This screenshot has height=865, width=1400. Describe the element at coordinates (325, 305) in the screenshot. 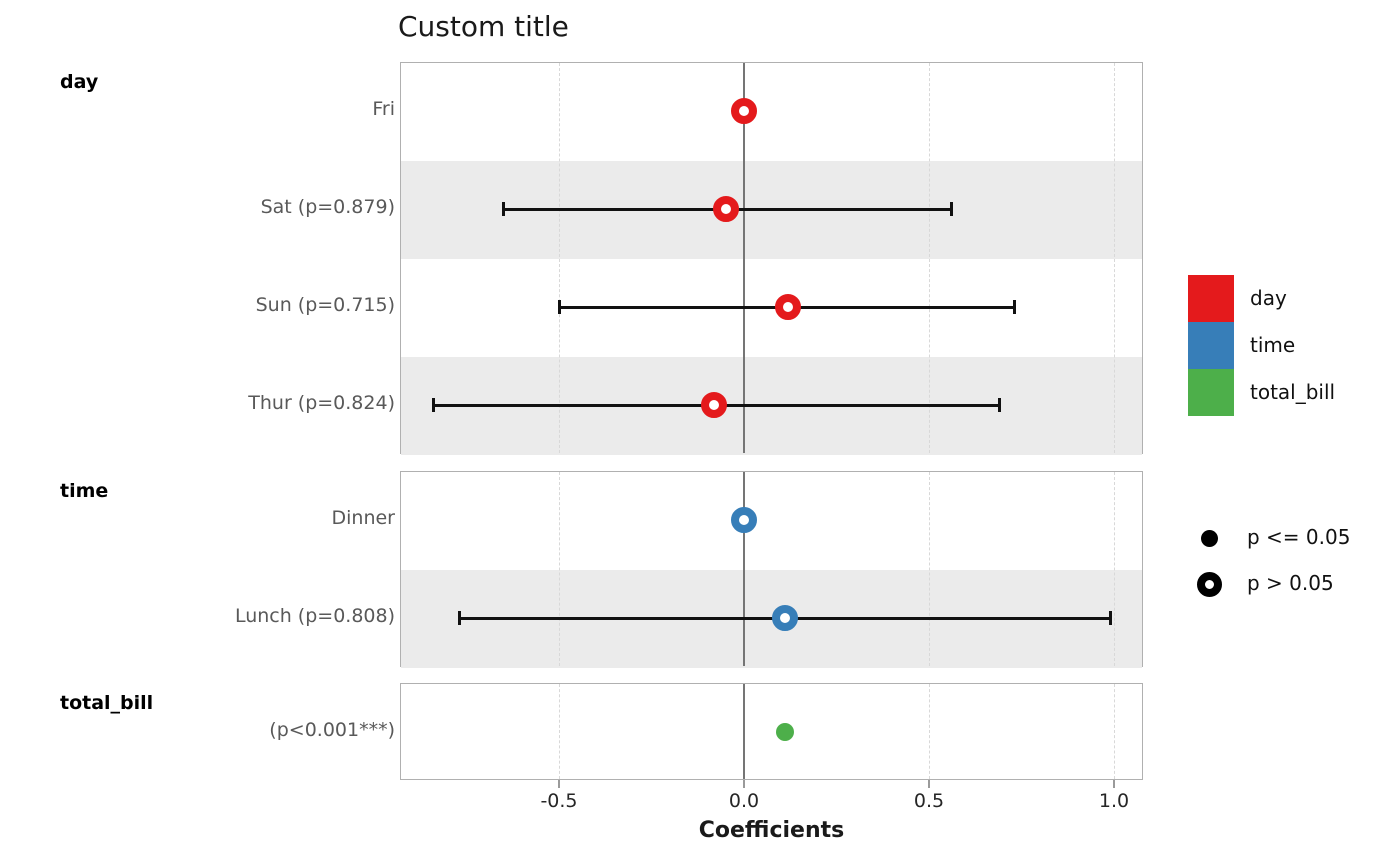

I see `row-label: Sun (p=0.715)` at that location.